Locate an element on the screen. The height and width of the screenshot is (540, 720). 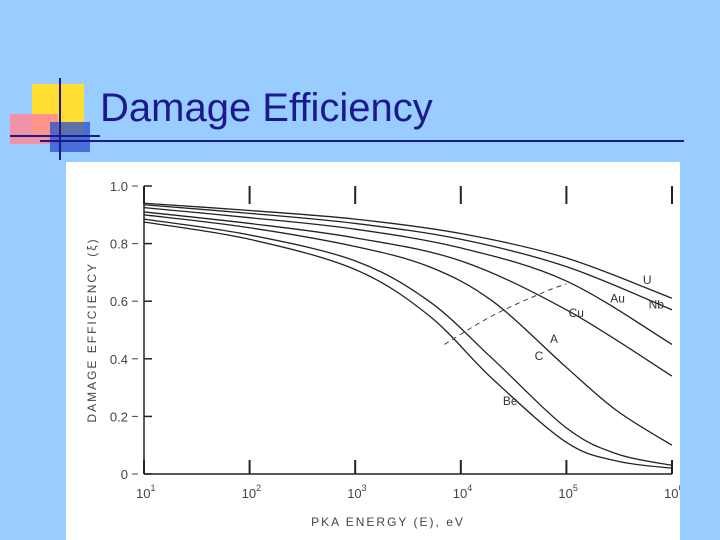
title-rule is located at coordinates (362, 141).